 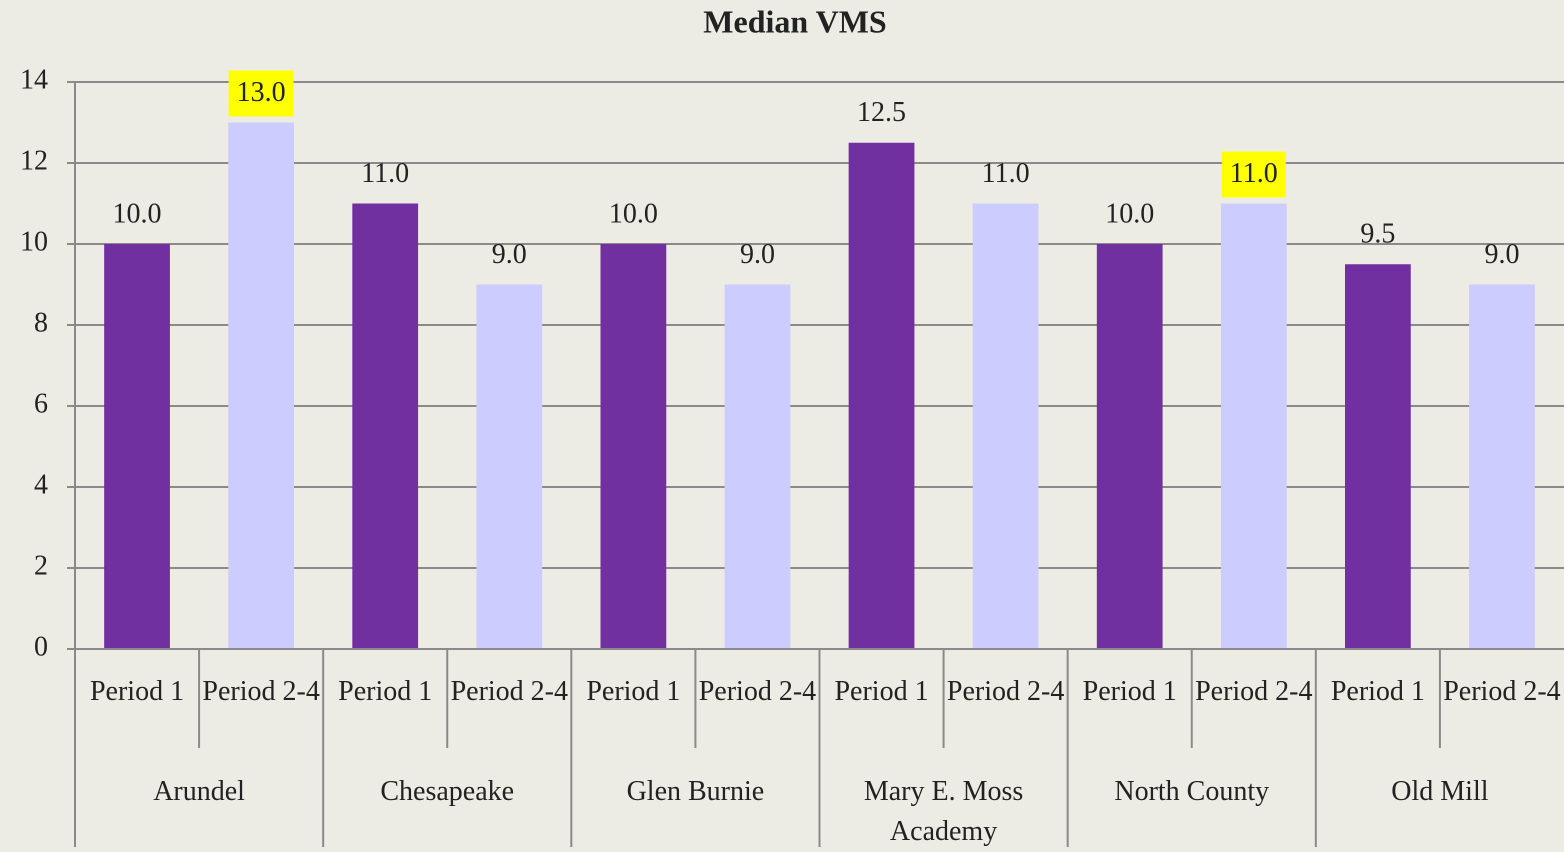 I want to click on value-label-group: 9.5, so click(x=1377, y=234).